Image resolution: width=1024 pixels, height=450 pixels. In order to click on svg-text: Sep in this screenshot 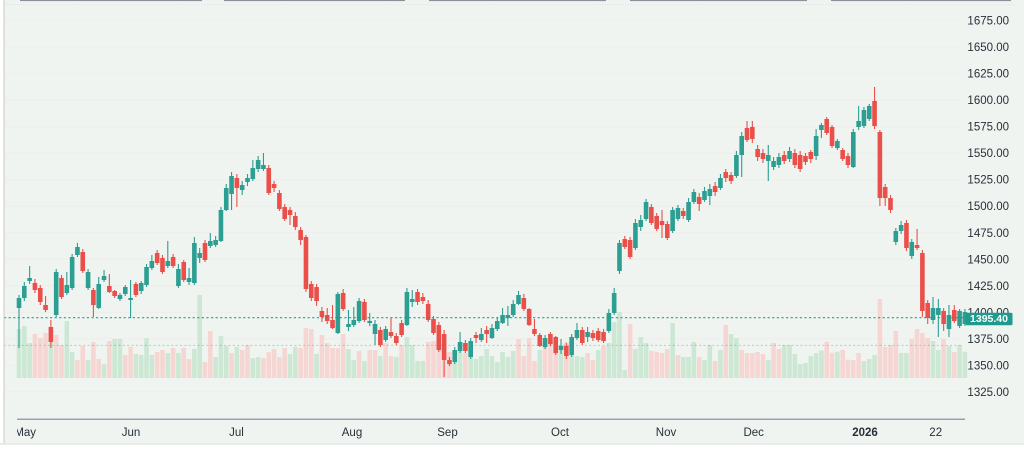, I will do `click(447, 433)`.